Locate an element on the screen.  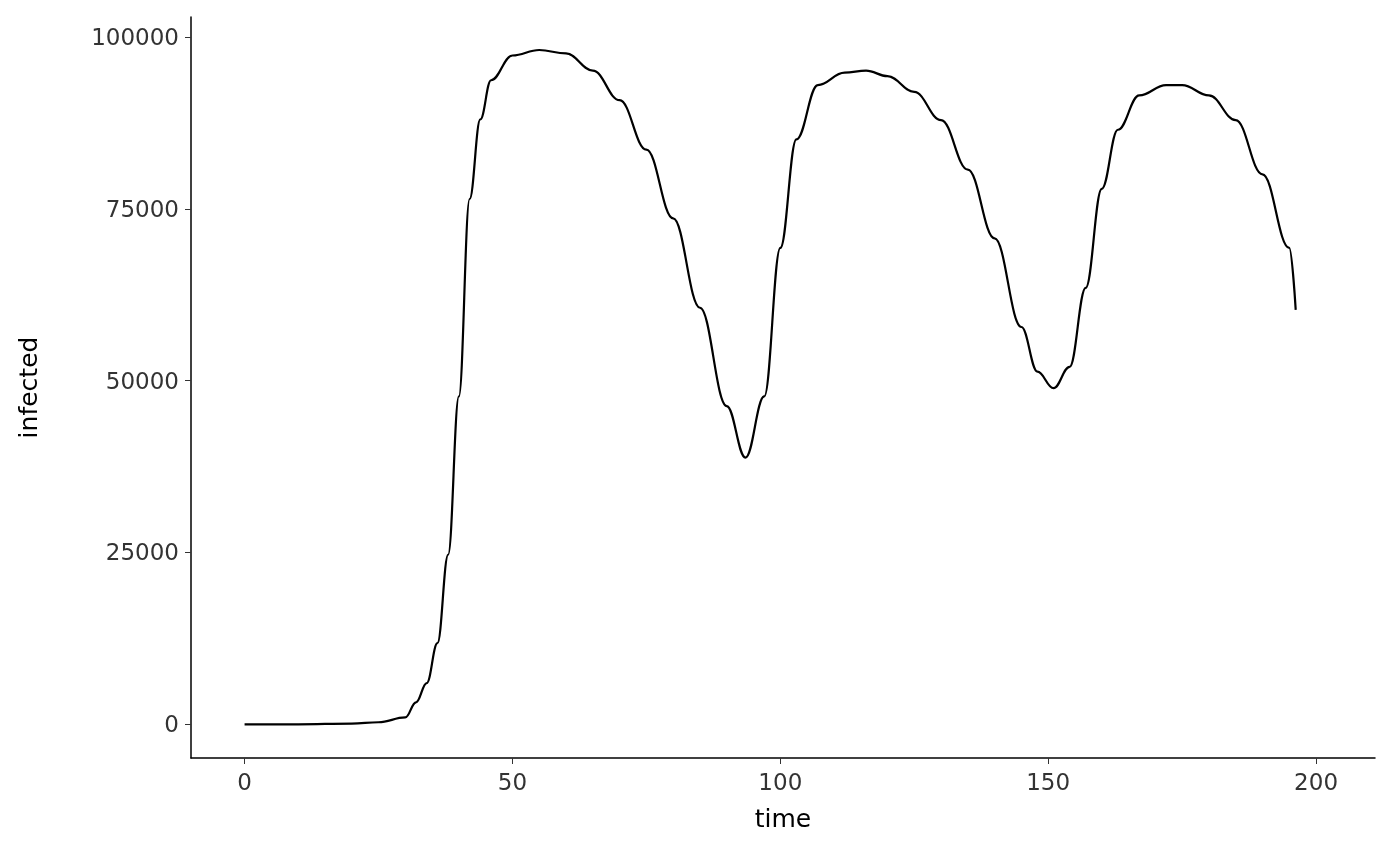
y-tick-label: 25000 is located at coordinates (142, 552).